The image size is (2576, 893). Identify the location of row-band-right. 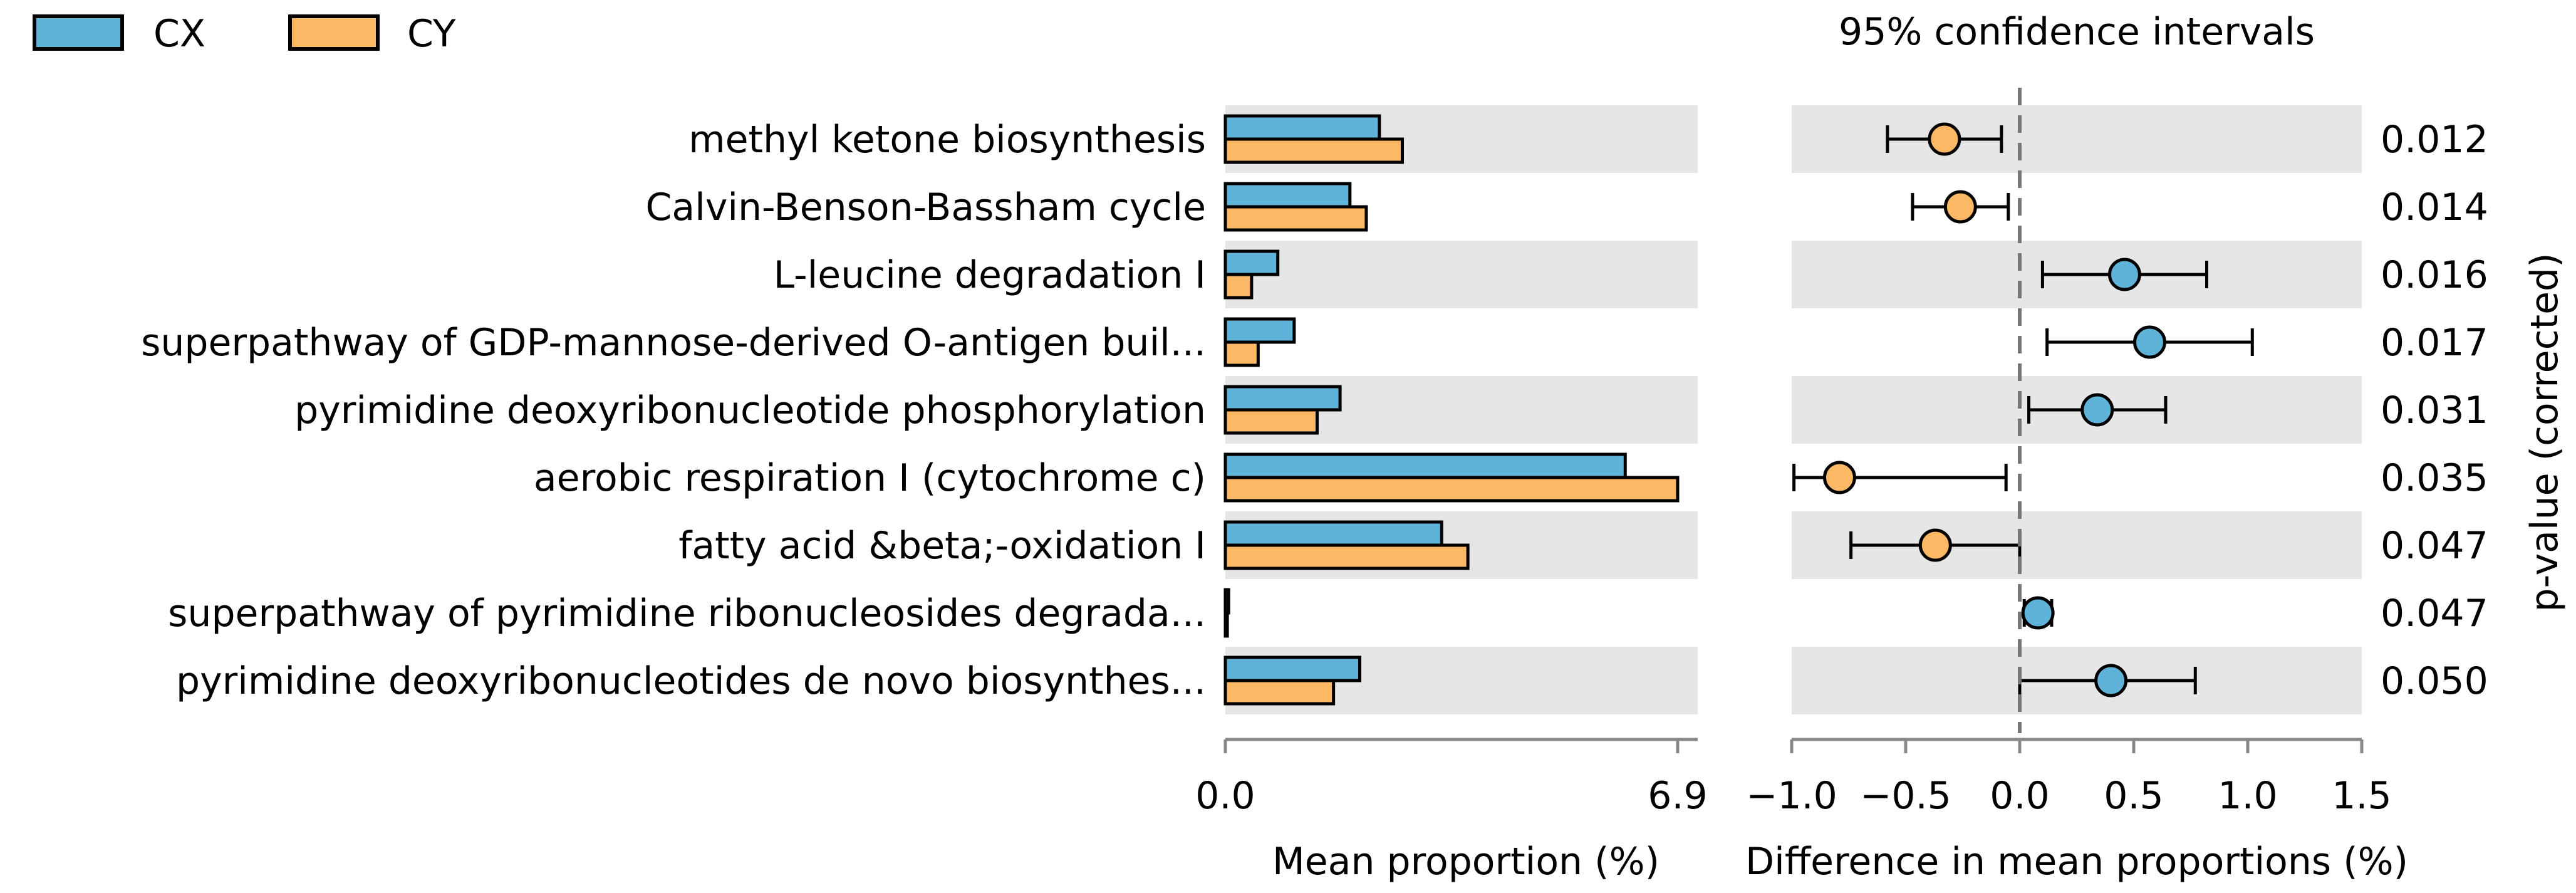
(2077, 139).